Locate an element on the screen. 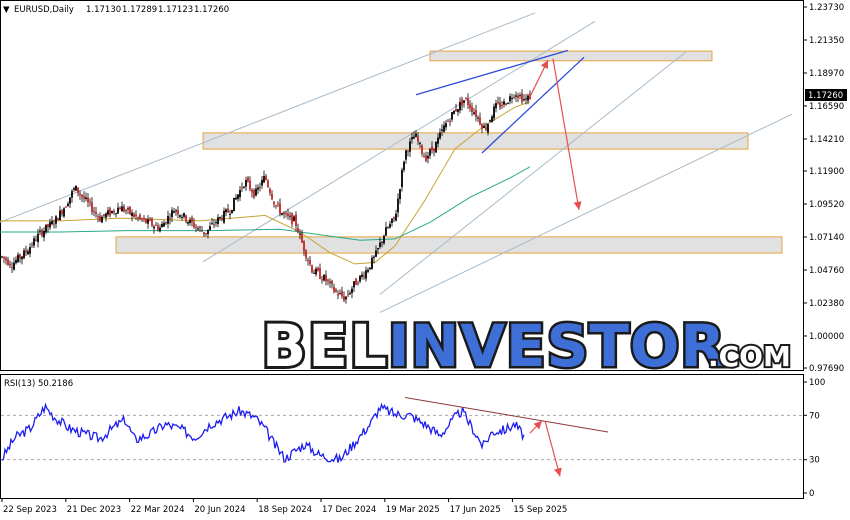  x-tick-label: 22 Mar 2024 is located at coordinates (158, 510).